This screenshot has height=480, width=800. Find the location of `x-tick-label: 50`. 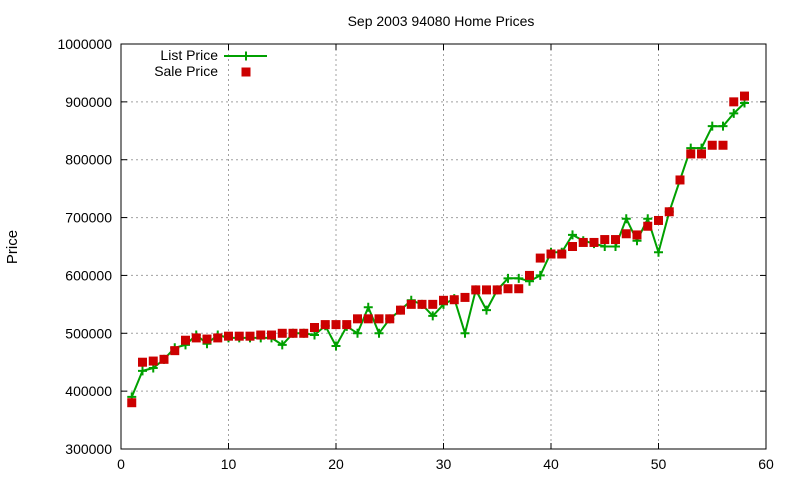

x-tick-label: 50 is located at coordinates (659, 464).